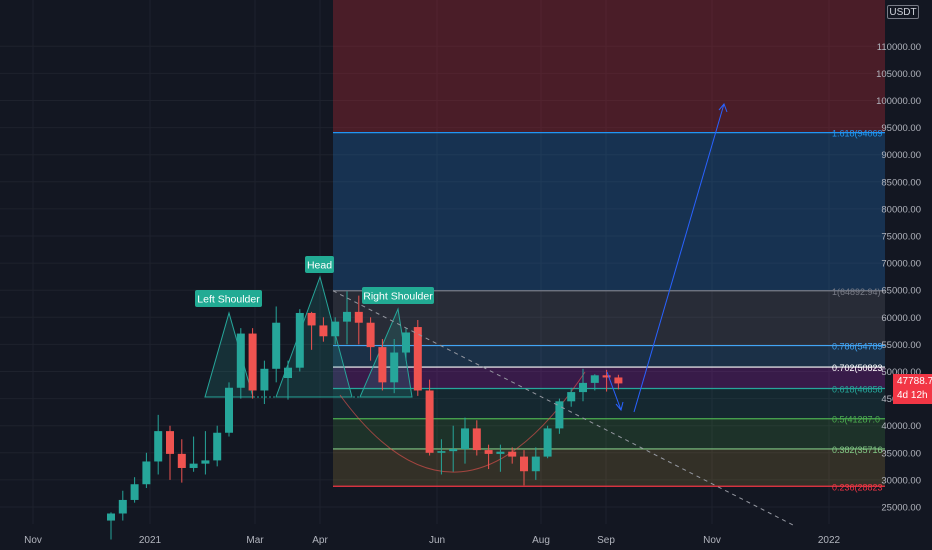 The height and width of the screenshot is (550, 932). What do you see at coordinates (912, 389) in the screenshot?
I see `last-price-tag: 47788.75 4d 12h` at bounding box center [912, 389].